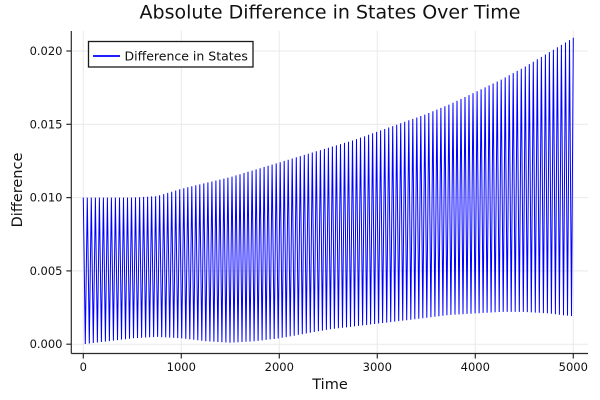  I want to click on y-tick-label: 0.020, so click(46, 51).